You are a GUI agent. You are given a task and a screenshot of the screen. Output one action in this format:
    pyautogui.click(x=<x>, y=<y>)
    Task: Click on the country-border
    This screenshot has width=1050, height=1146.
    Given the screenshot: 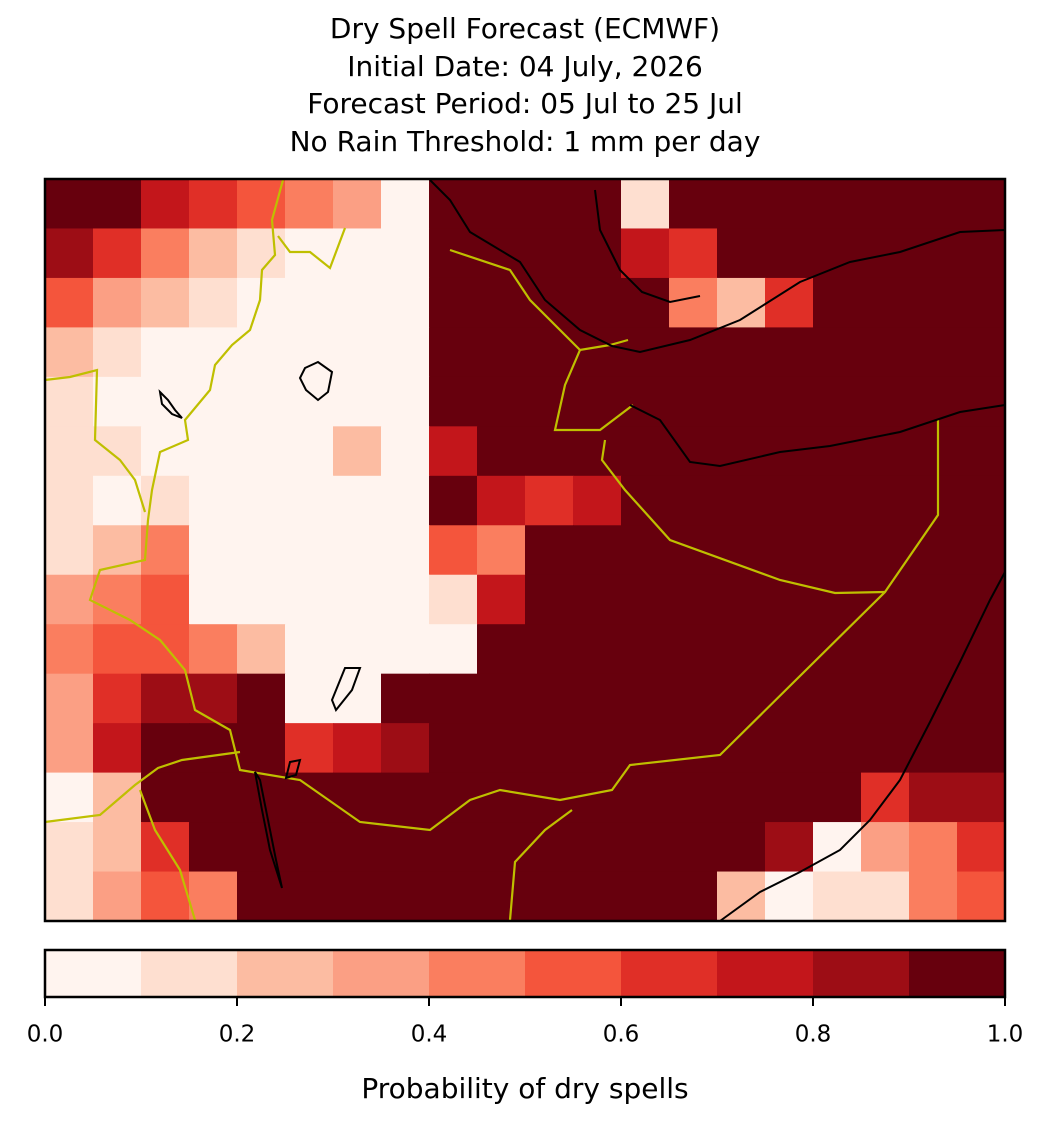 What is the action you would take?
    pyautogui.click(x=312, y=248)
    